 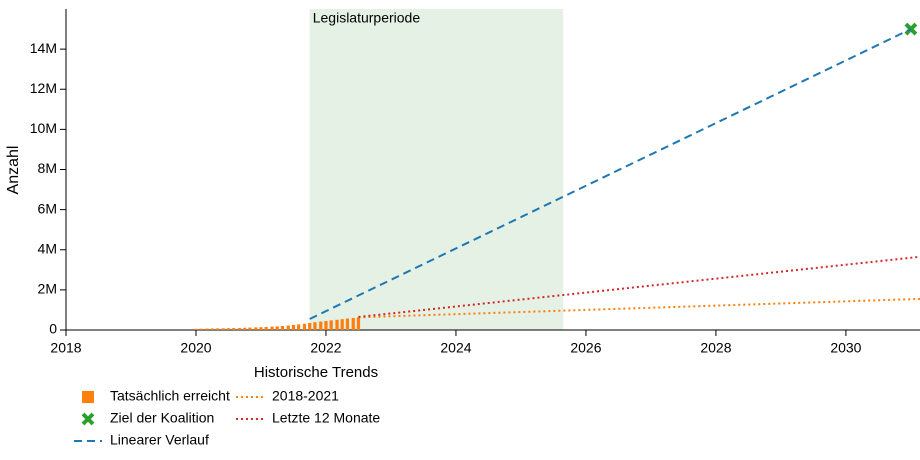 What do you see at coordinates (159, 440) in the screenshot?
I see `legend-label: Linearer Verlauf` at bounding box center [159, 440].